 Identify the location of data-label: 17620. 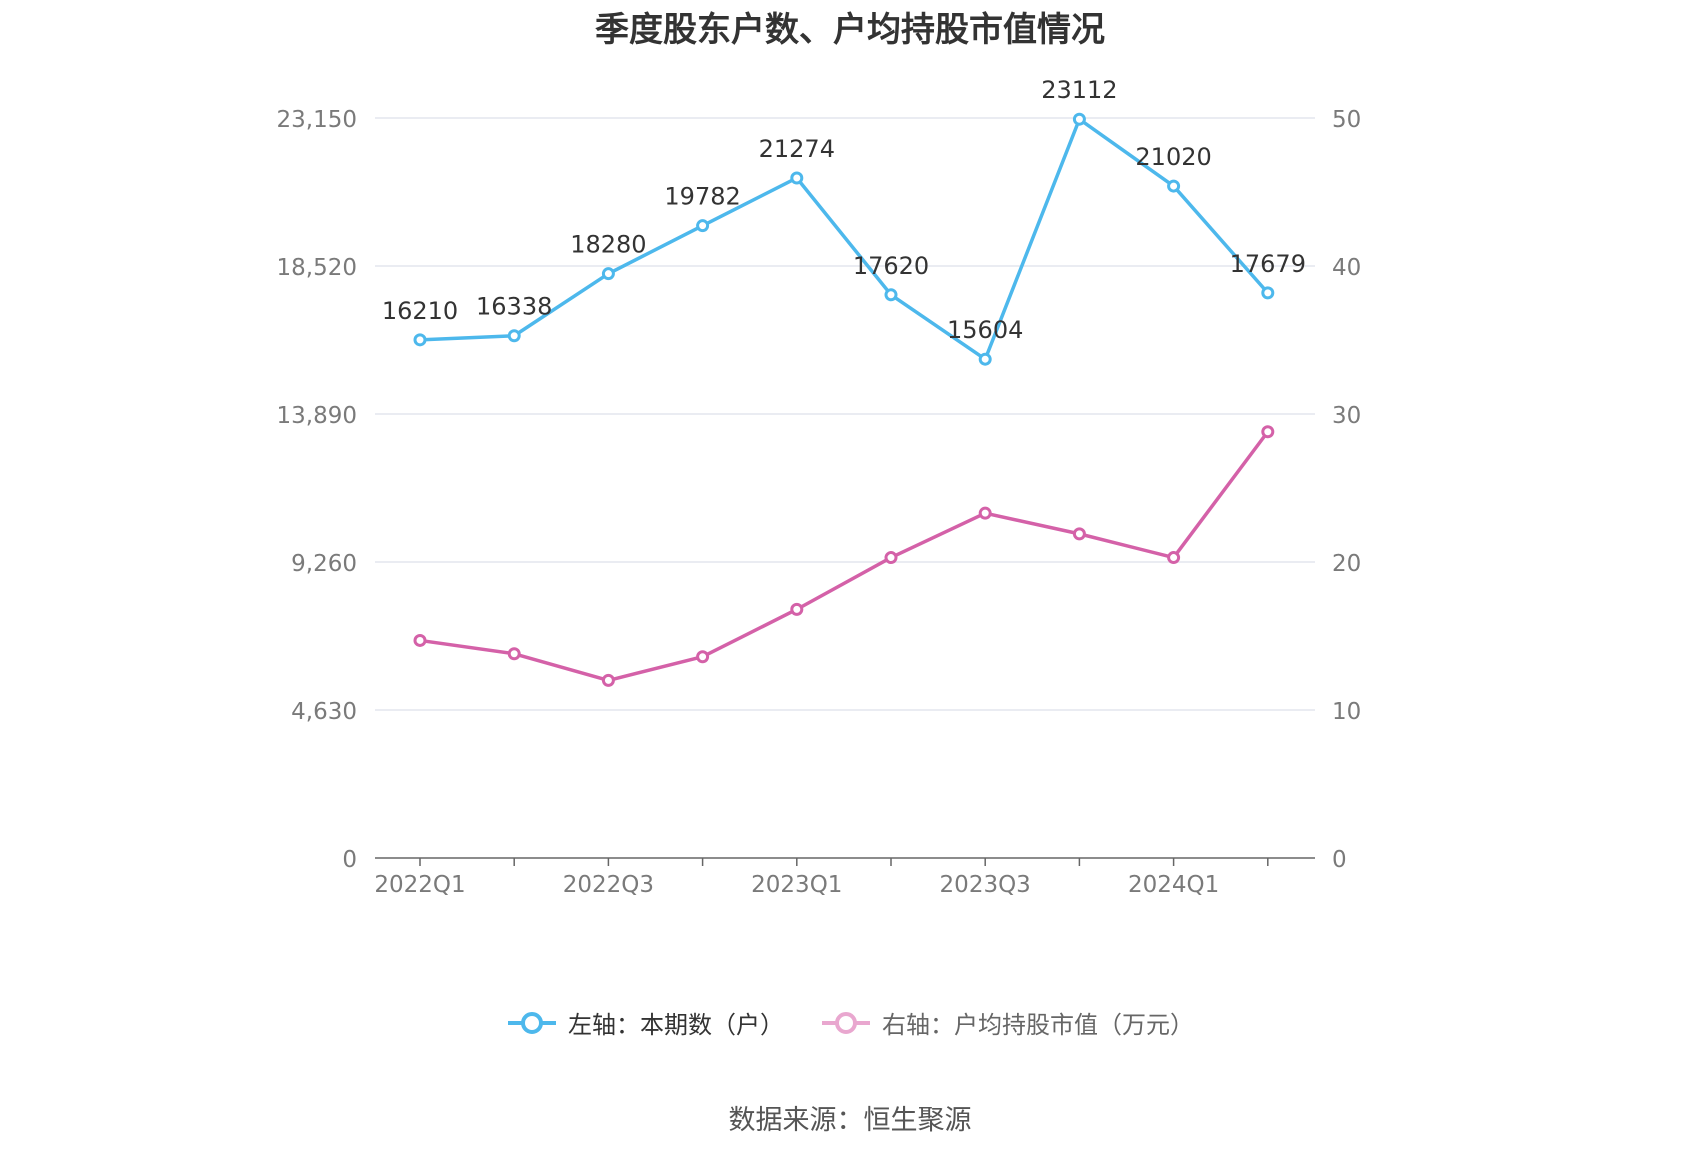
(891, 266).